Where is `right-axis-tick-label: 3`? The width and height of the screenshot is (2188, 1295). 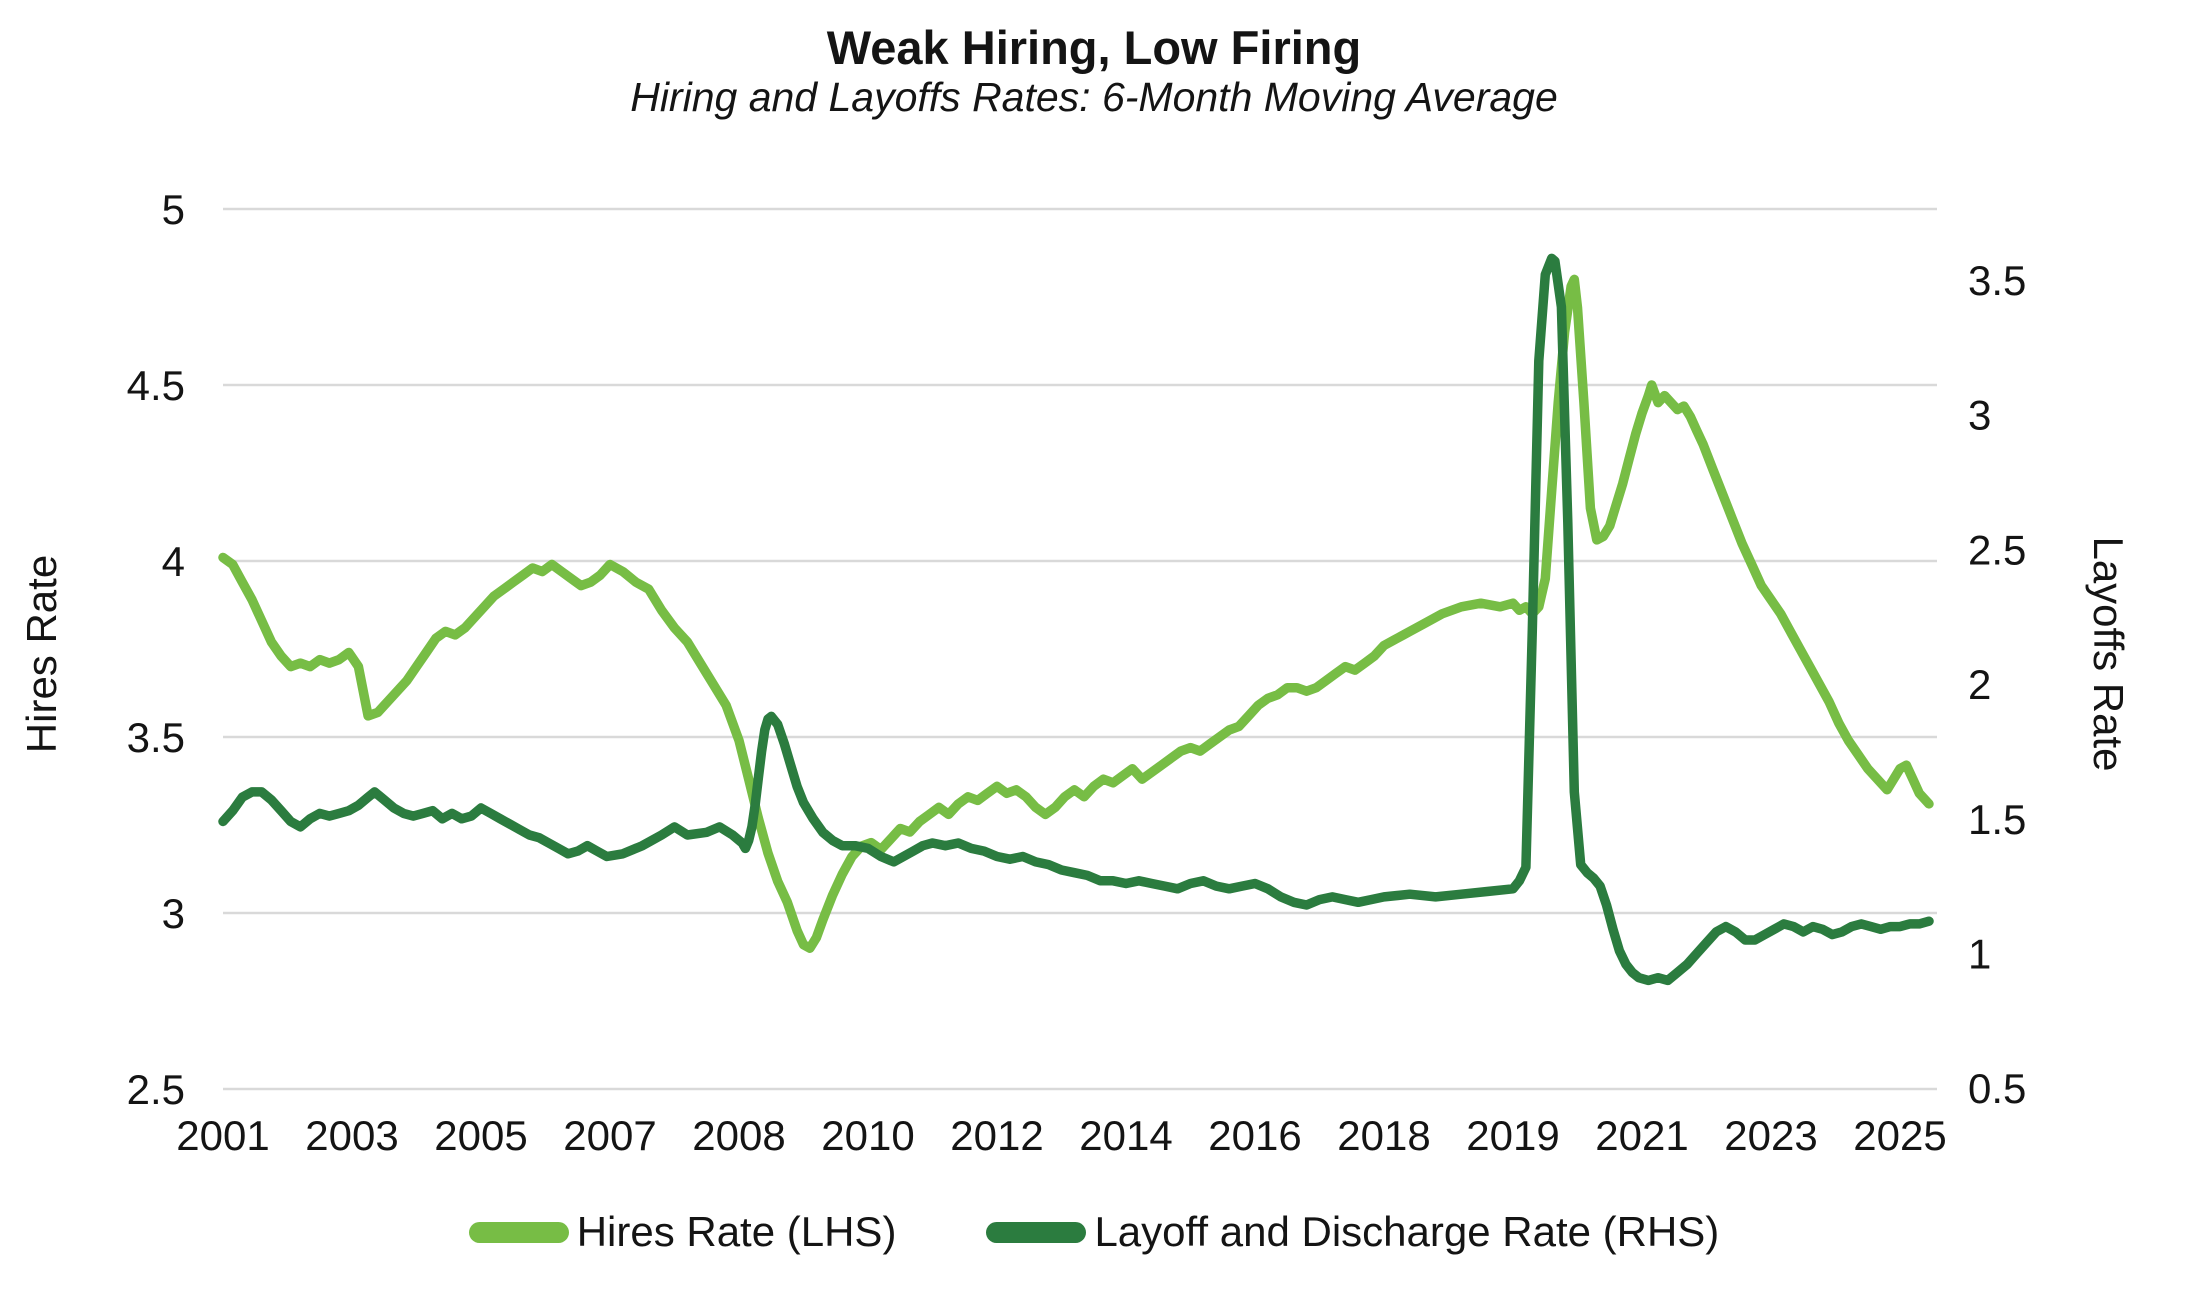
right-axis-tick-label: 3 is located at coordinates (1979, 415).